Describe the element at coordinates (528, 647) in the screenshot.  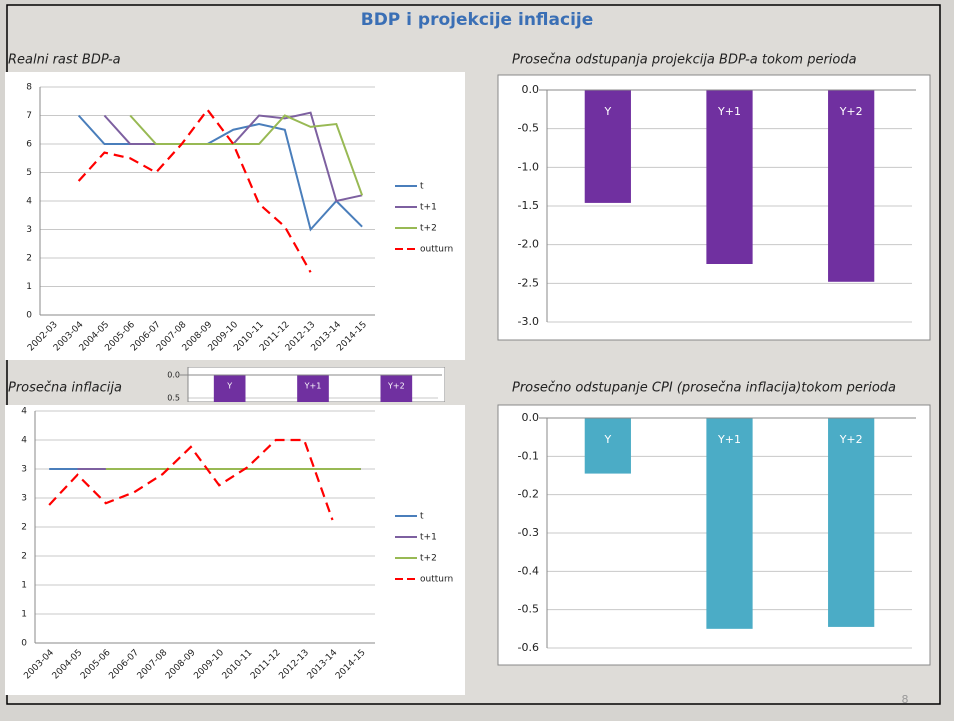
I see `y-tick-label: -0.6` at that location.